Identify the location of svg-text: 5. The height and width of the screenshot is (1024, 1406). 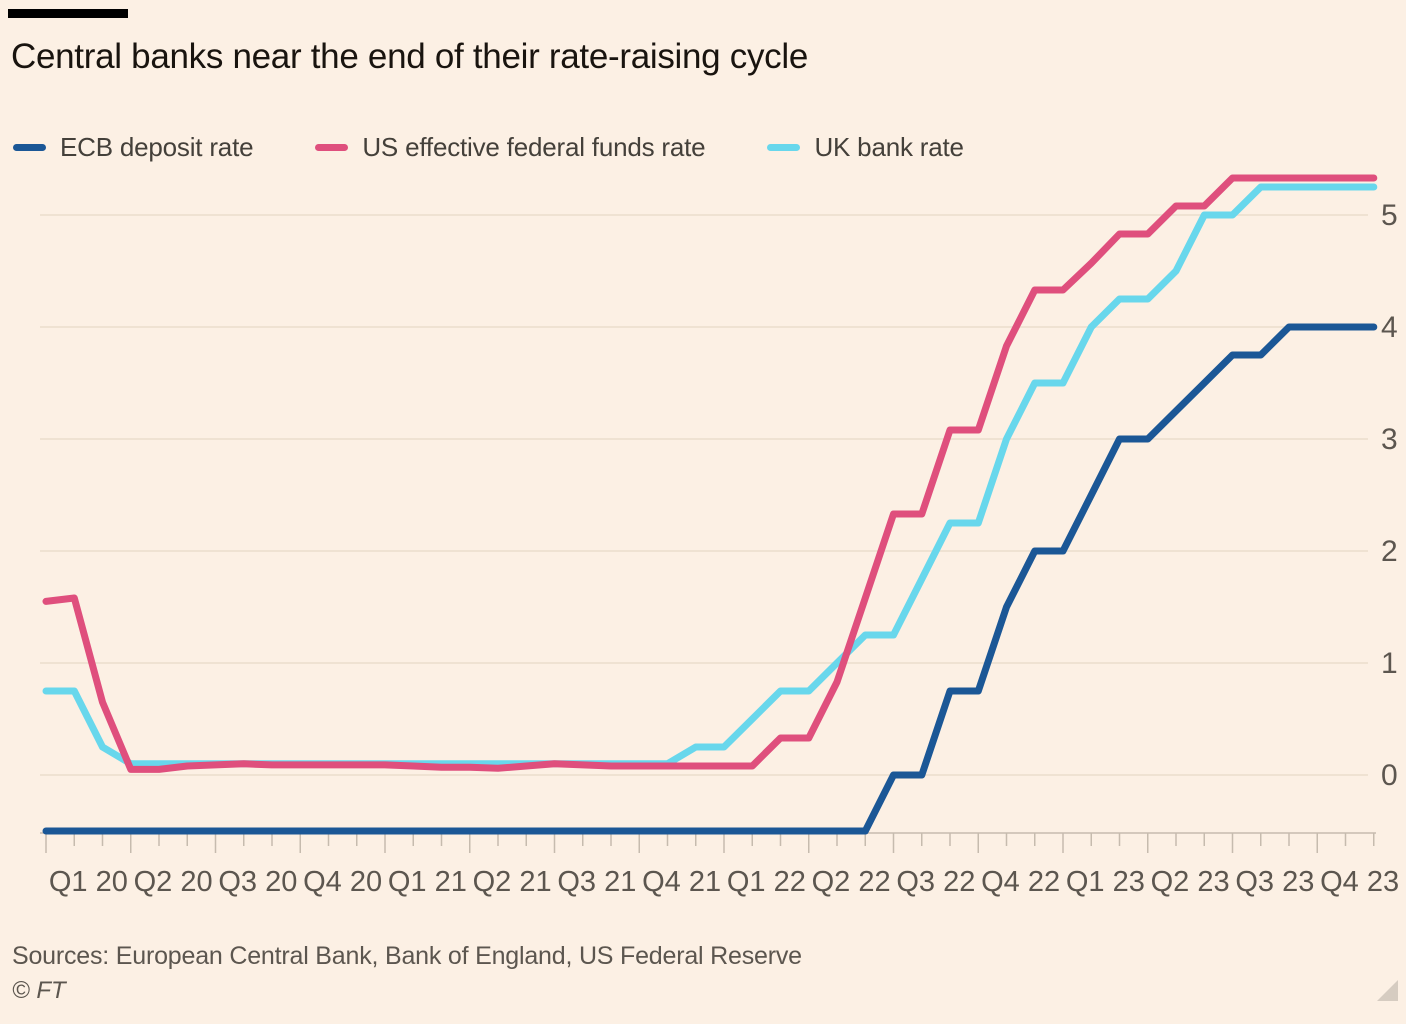
(1389, 215).